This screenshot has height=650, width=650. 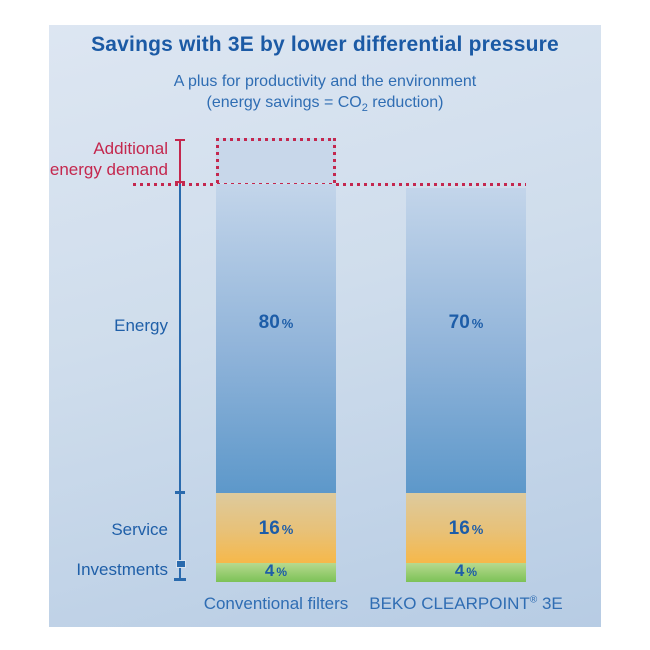 What do you see at coordinates (180, 579) in the screenshot?
I see `axis-end-cap` at bounding box center [180, 579].